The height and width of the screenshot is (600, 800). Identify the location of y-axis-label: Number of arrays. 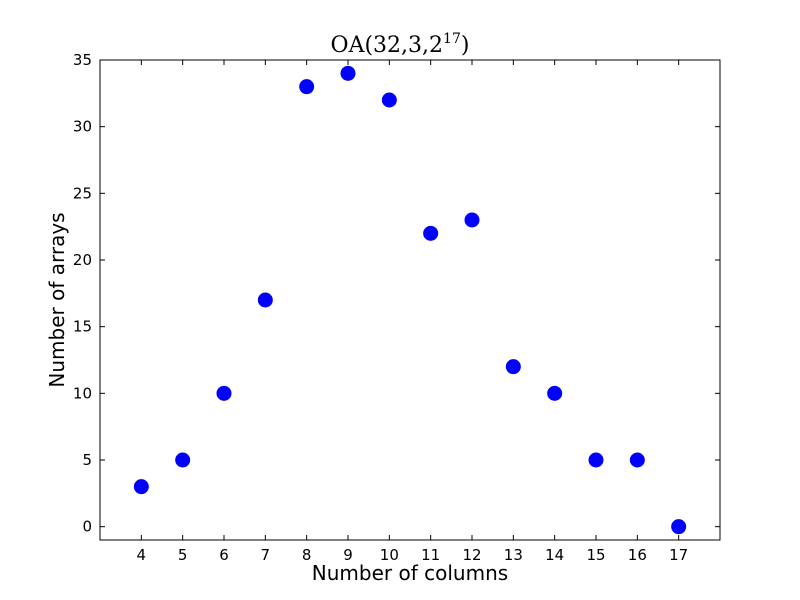
(57, 299).